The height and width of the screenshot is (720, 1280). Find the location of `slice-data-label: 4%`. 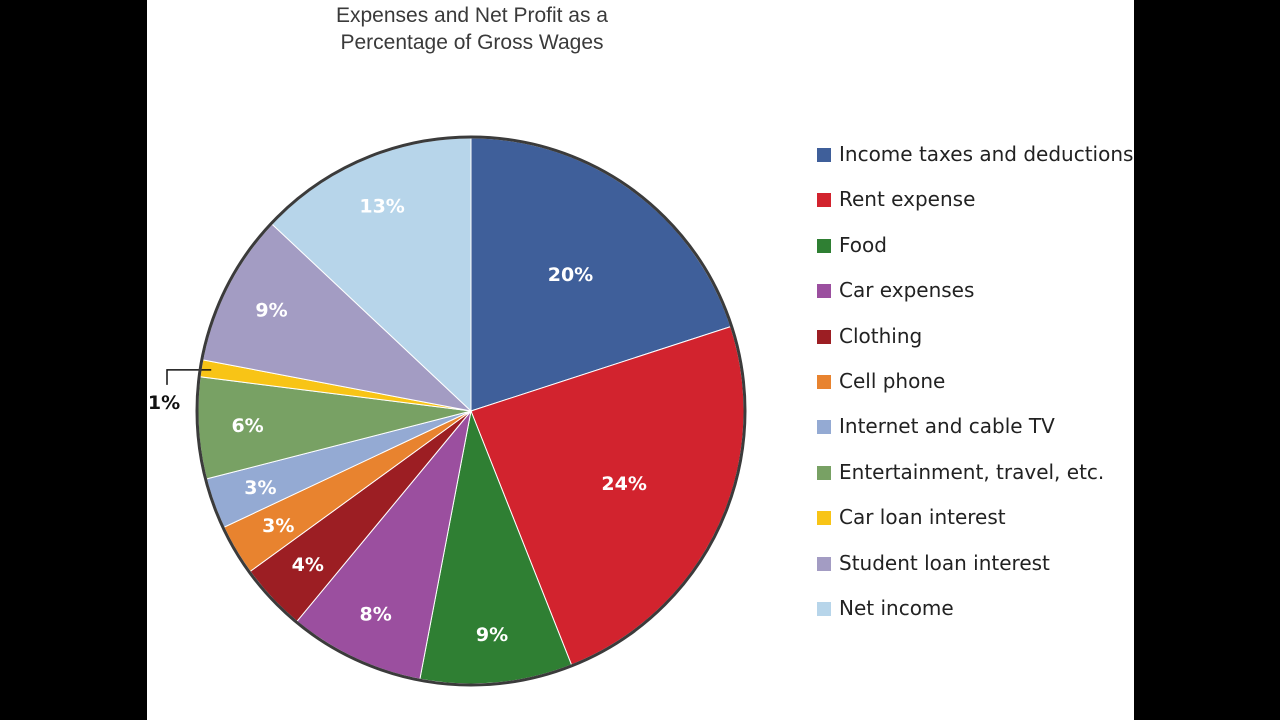

slice-data-label: 4% is located at coordinates (308, 565).